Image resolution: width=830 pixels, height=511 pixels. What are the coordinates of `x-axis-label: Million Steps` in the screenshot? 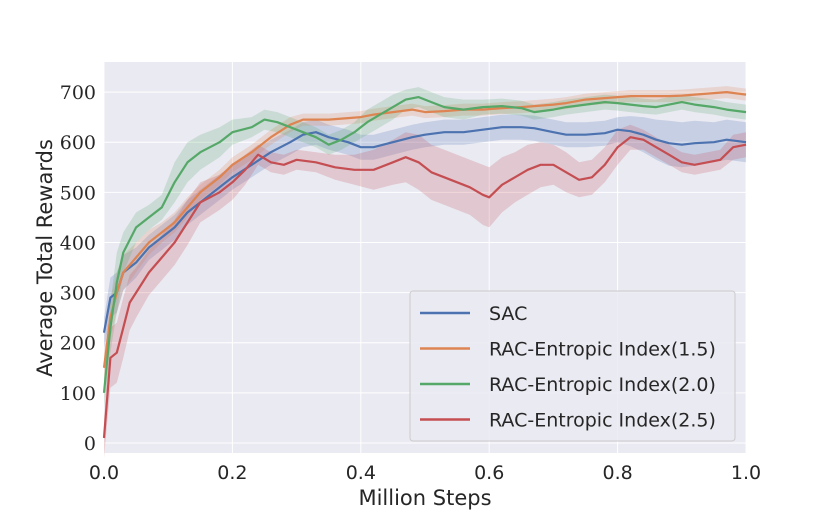 It's located at (424, 498).